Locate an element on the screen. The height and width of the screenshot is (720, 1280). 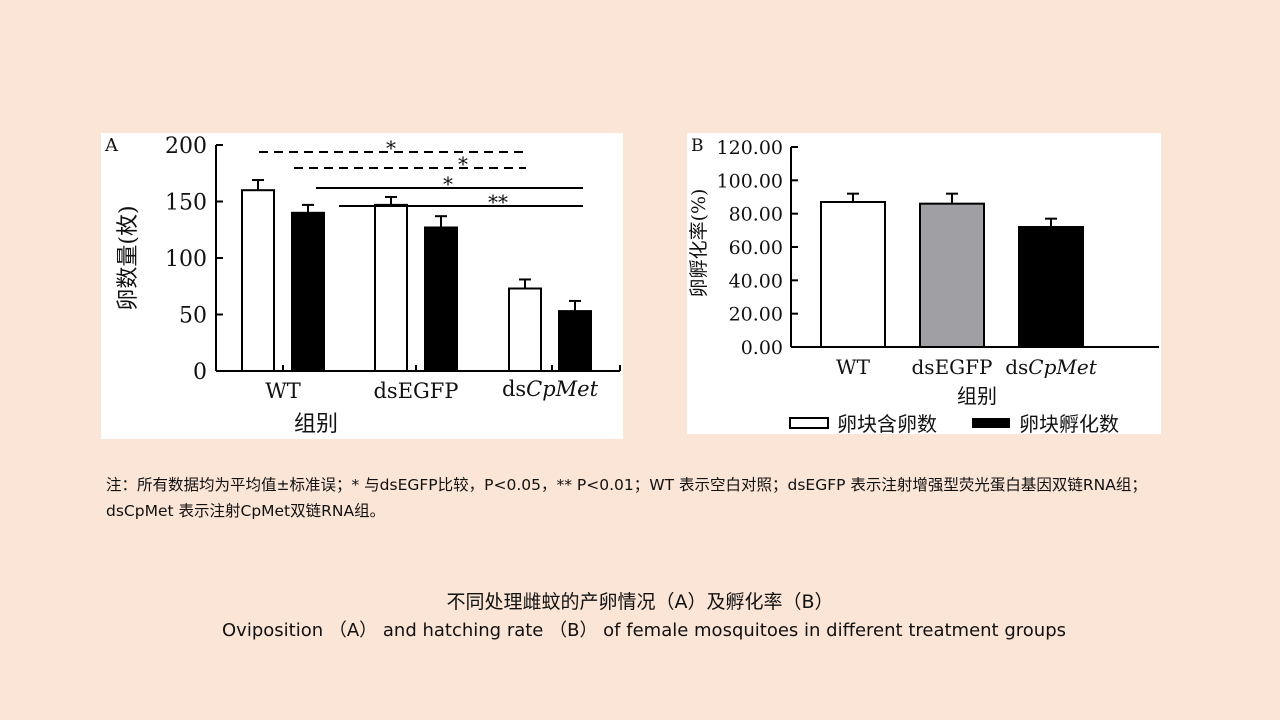
x-tick-label-a: dsCpMet is located at coordinates (550, 389).